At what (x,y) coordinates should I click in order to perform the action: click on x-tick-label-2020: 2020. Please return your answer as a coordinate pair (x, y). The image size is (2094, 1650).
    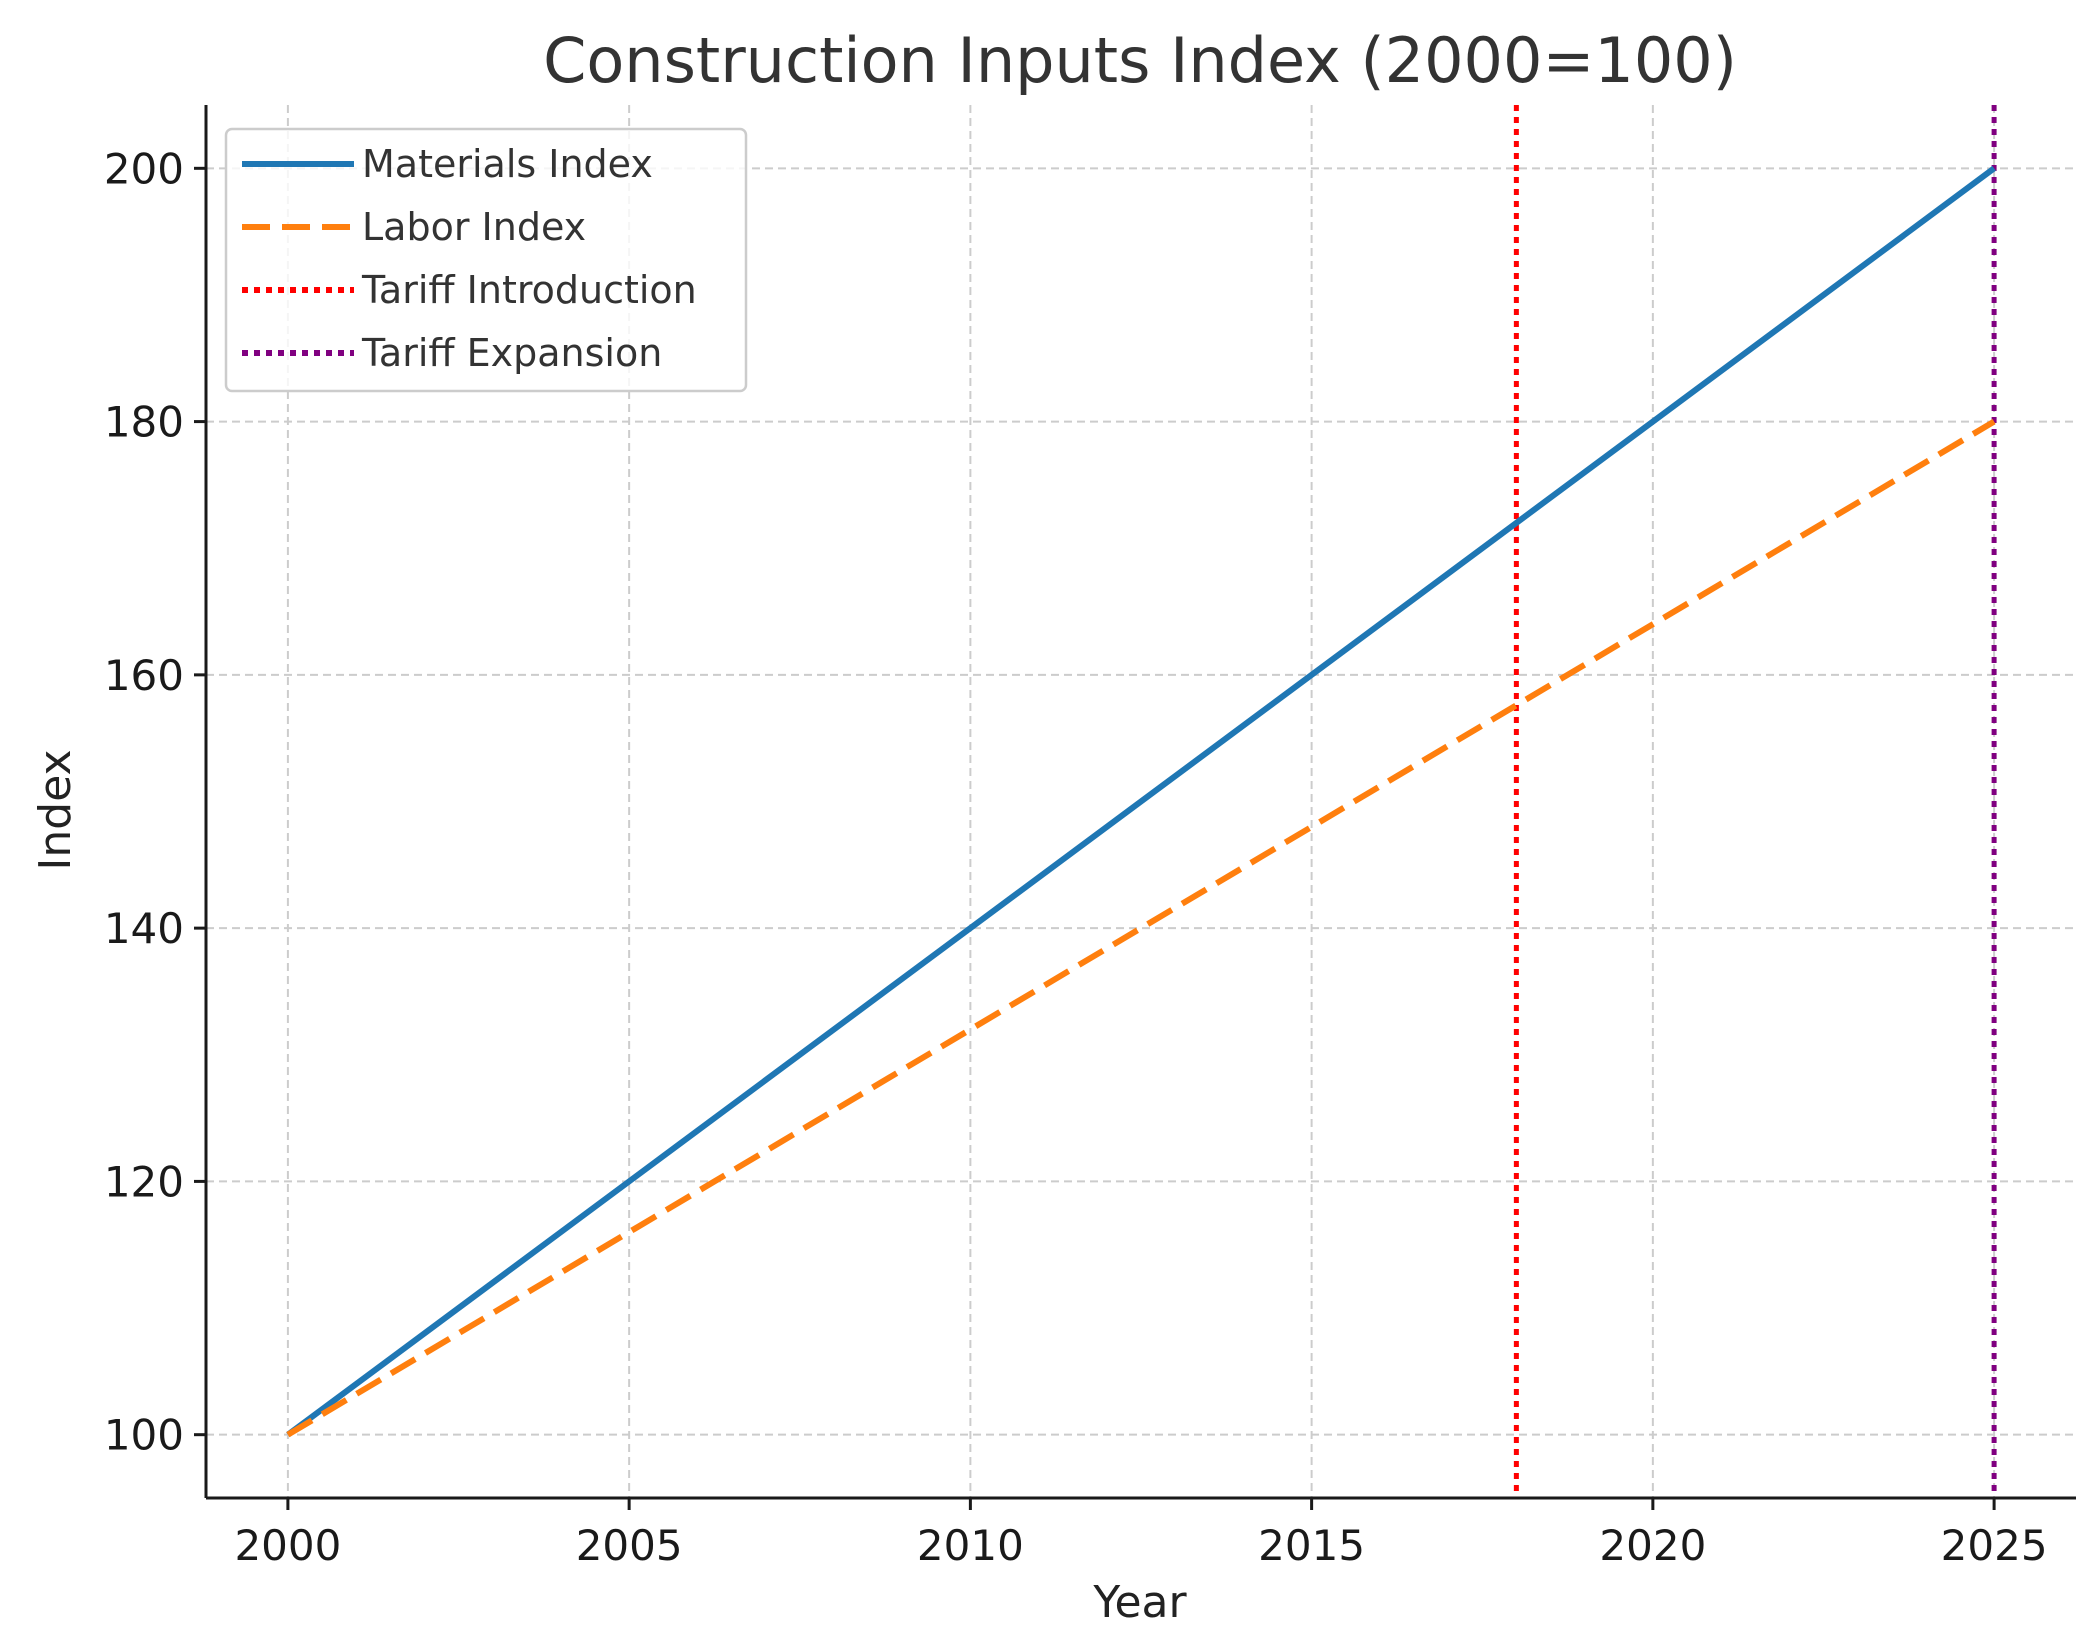
    Looking at the image, I should click on (1652, 1545).